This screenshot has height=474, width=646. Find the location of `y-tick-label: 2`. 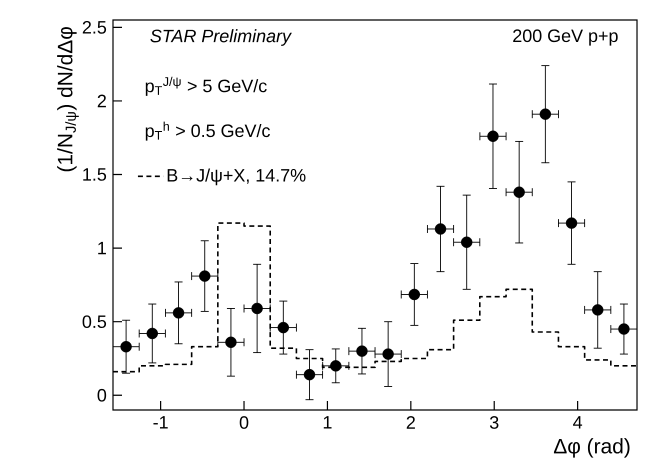

y-tick-label: 2 is located at coordinates (102, 101).